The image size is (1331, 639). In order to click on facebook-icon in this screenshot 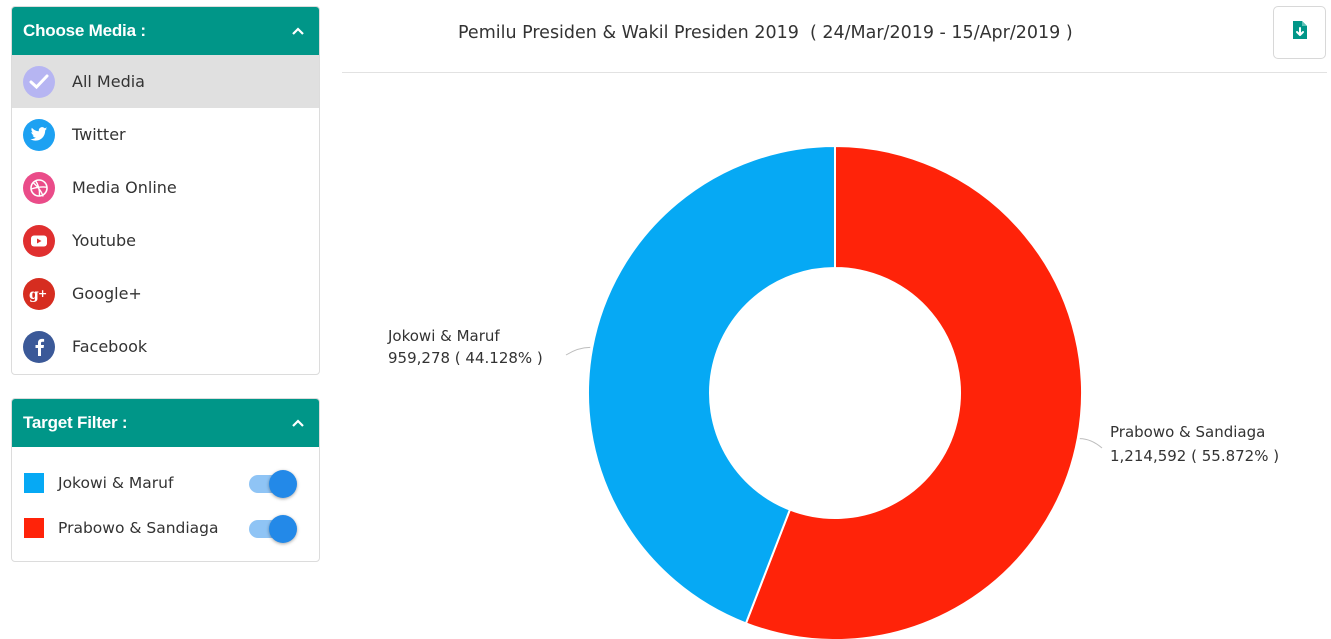, I will do `click(39, 346)`.